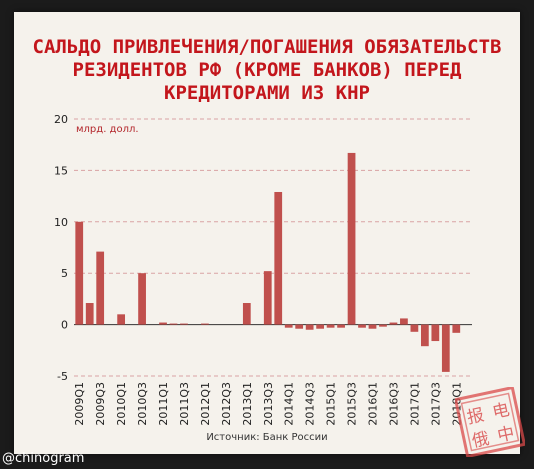  Describe the element at coordinates (184, 324) in the screenshot. I see `bar-2011Q3` at that location.